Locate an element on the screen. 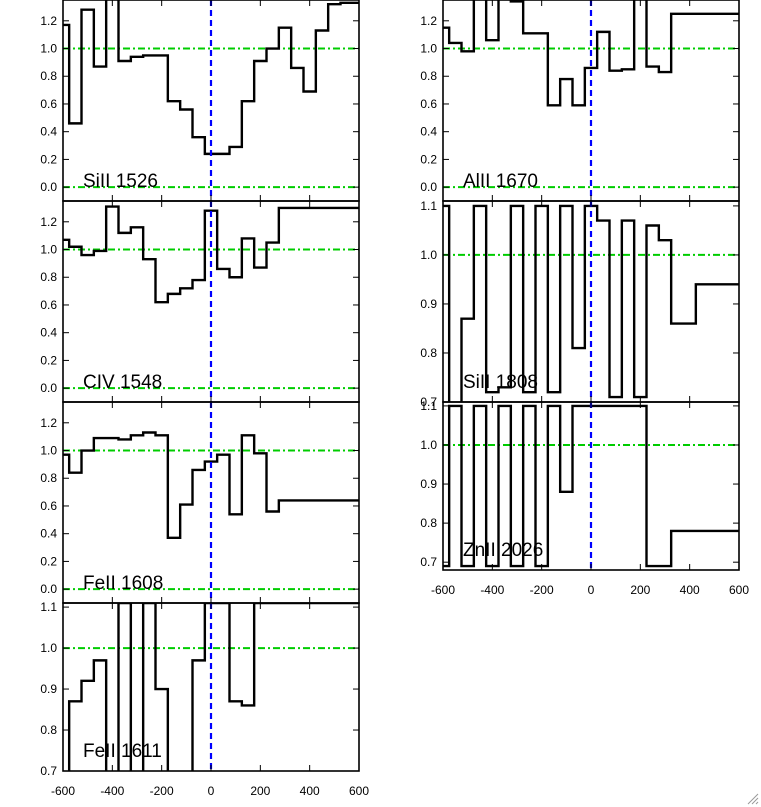  panel-label: SiII 1526 is located at coordinates (120, 181).